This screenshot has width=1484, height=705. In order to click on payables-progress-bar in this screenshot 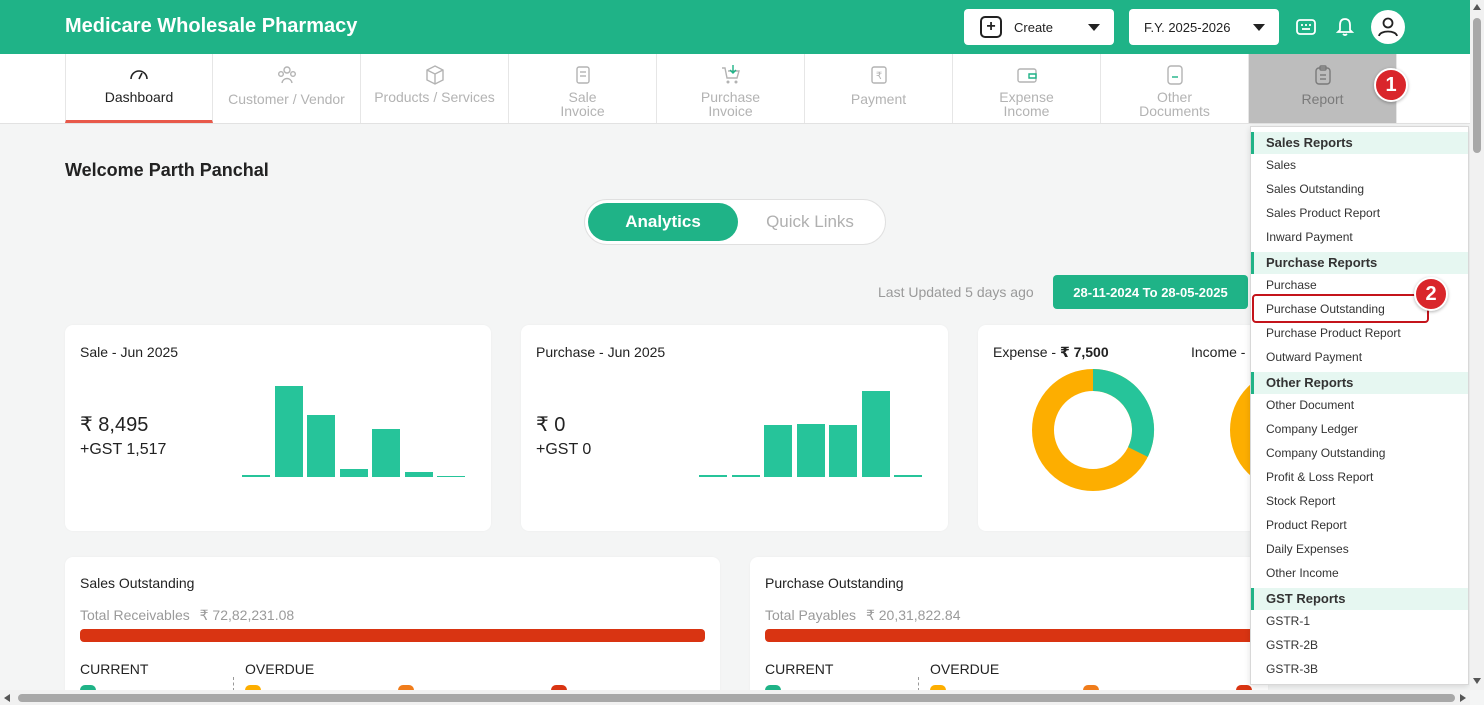, I will do `click(1016, 635)`.